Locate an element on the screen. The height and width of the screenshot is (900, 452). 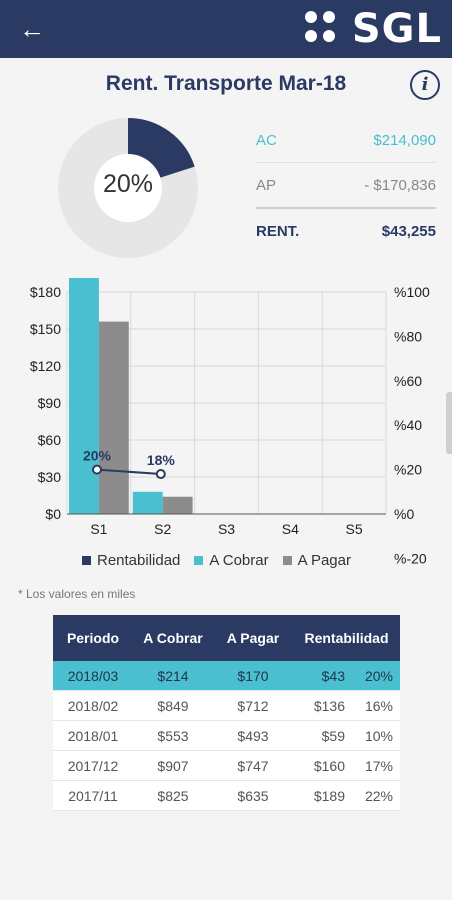
cell-rent-pct: 20% is located at coordinates (378, 675).